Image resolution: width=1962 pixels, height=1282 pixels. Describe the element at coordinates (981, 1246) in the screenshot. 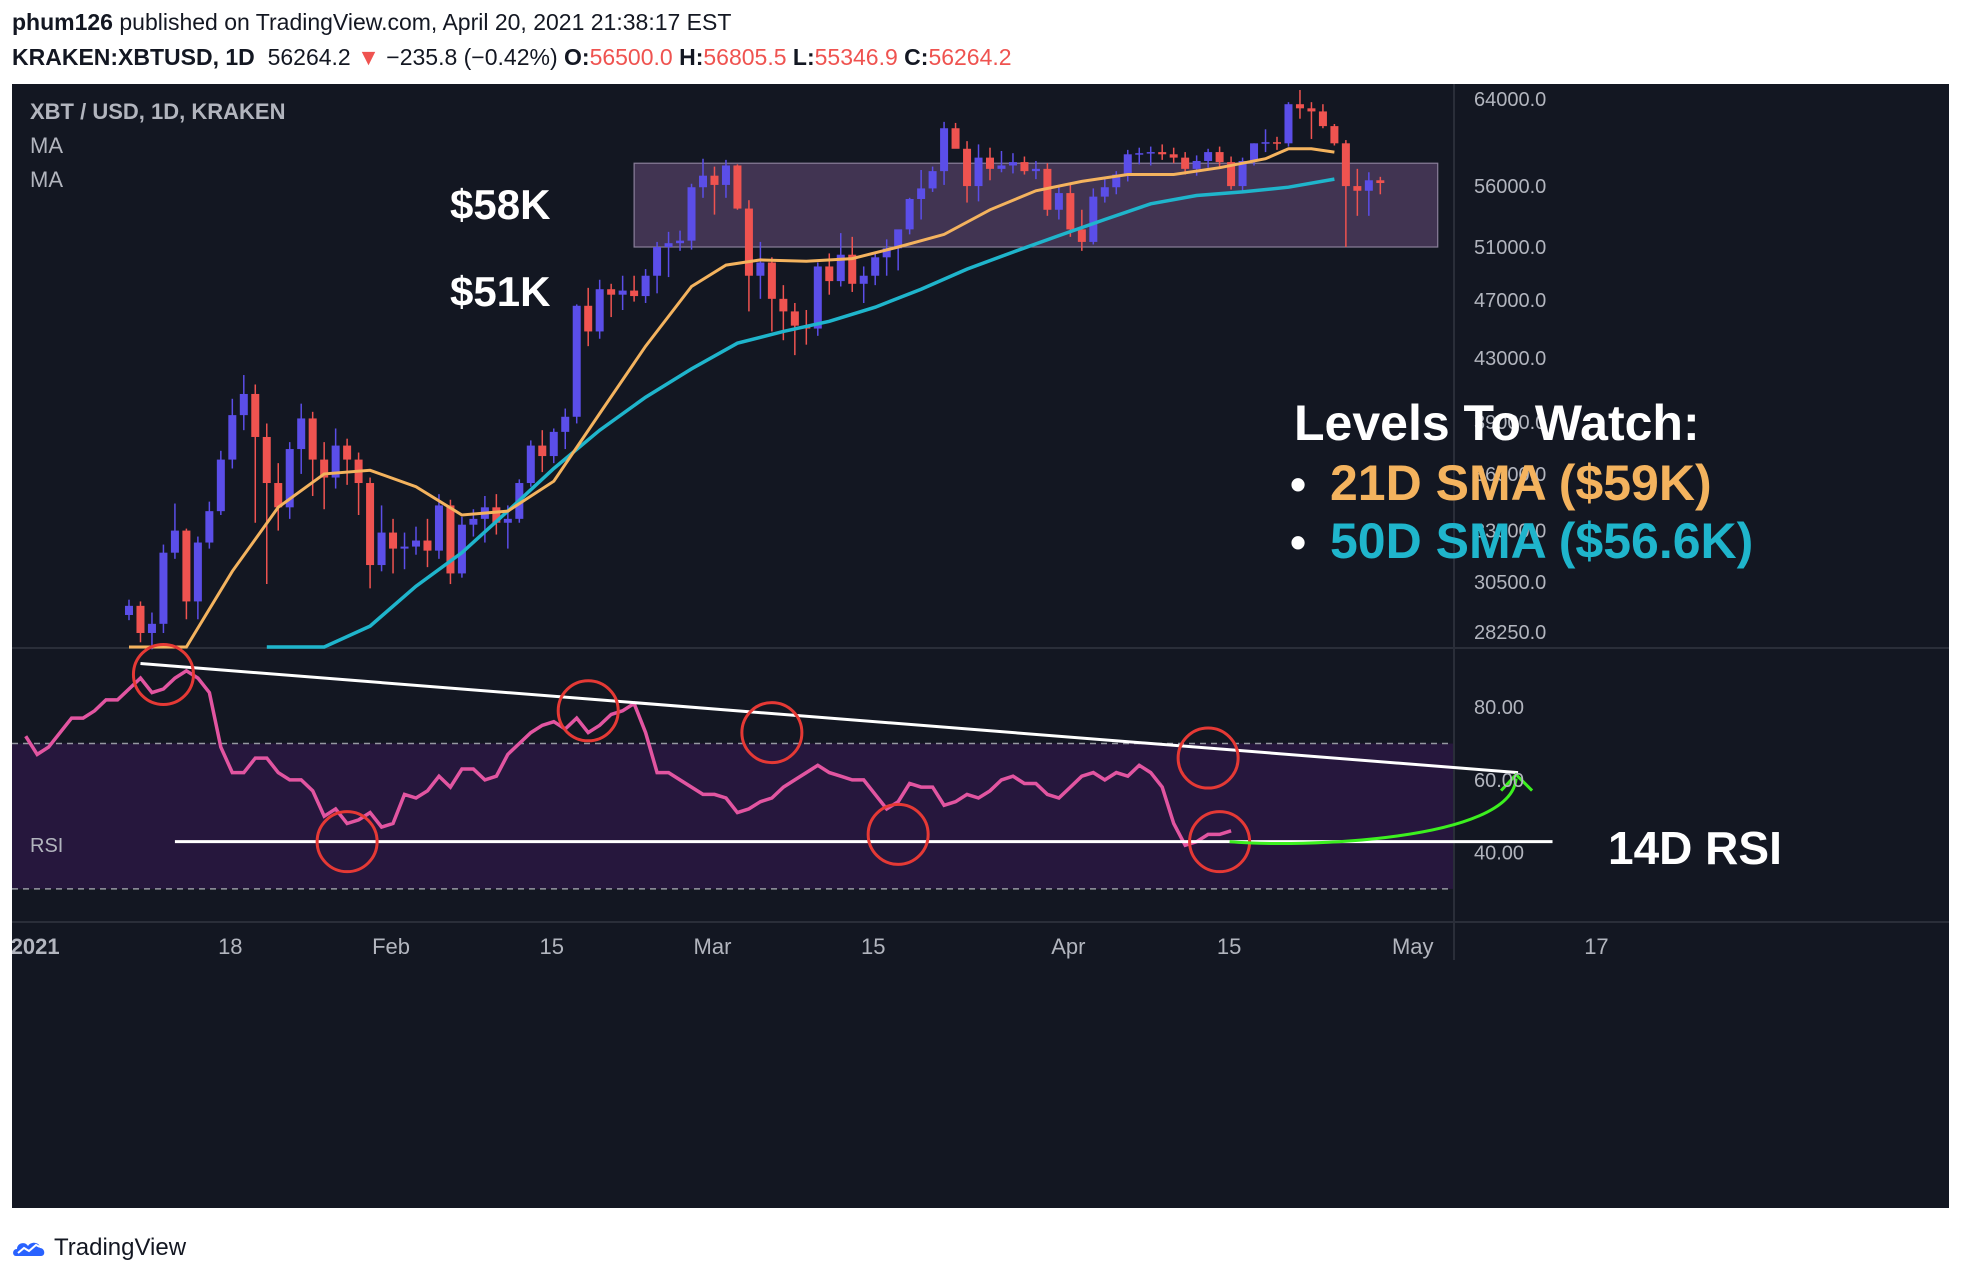

I see `footer: TradingView` at that location.